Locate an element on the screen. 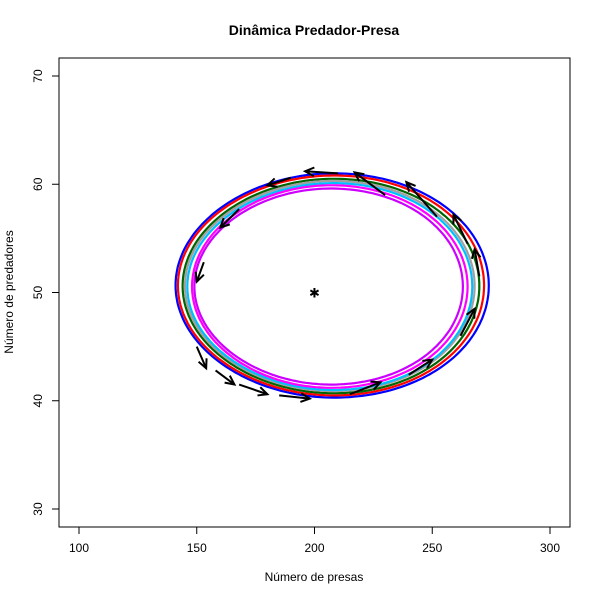  y-tick-label: 50 is located at coordinates (38, 293).